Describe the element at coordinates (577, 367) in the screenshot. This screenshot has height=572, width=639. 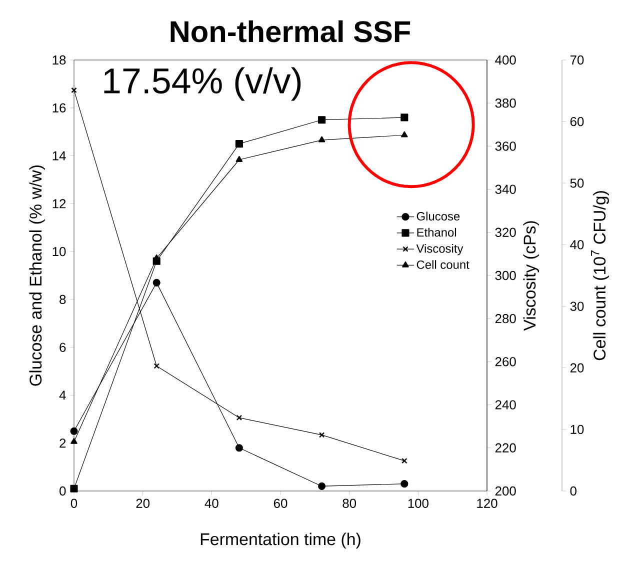
I see `y3-tick-label: 20` at that location.